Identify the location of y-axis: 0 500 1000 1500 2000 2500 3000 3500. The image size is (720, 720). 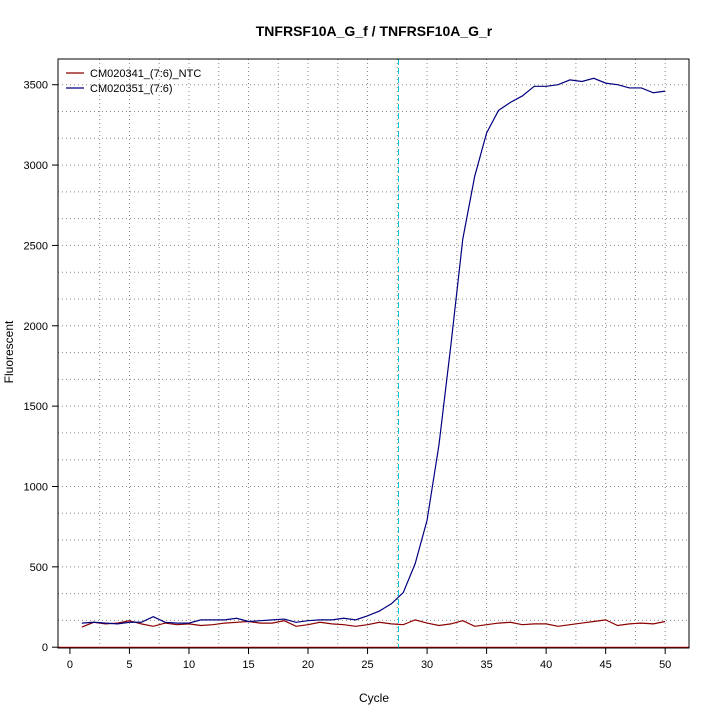
(41, 367).